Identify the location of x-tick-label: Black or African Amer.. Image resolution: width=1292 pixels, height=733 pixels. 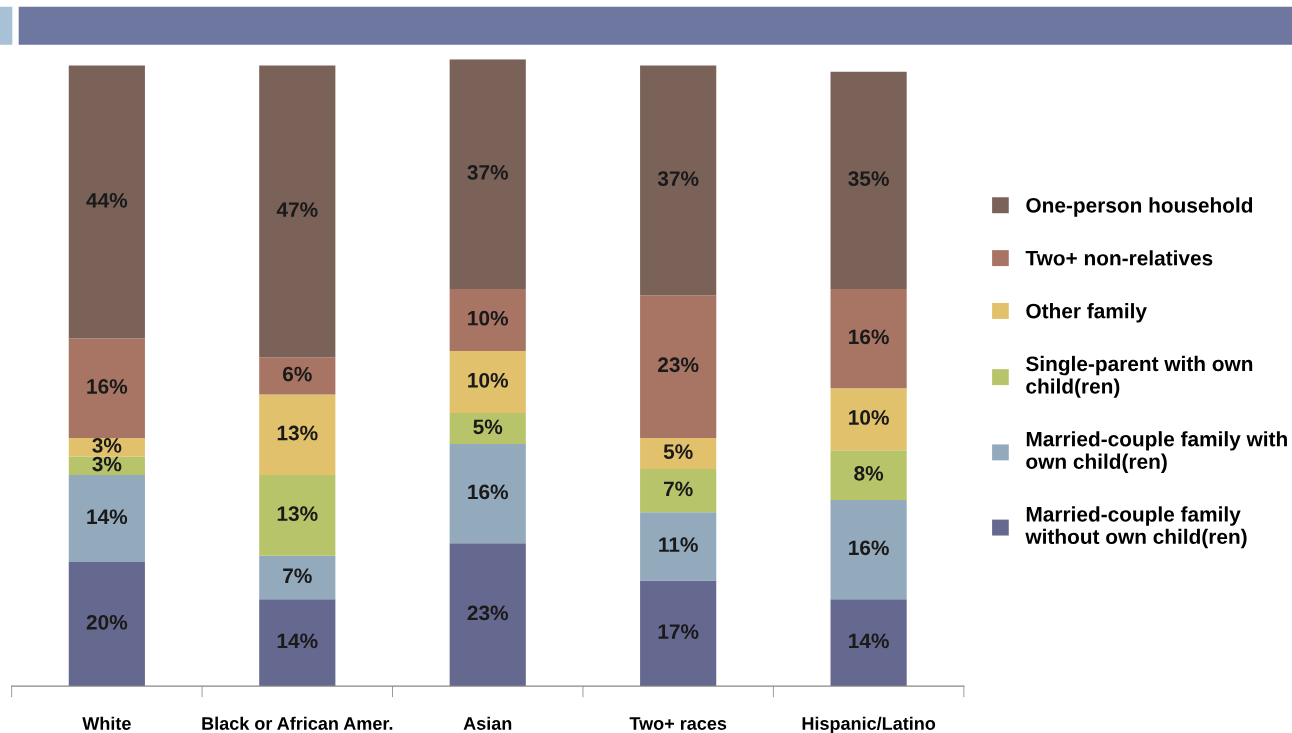
(297, 723).